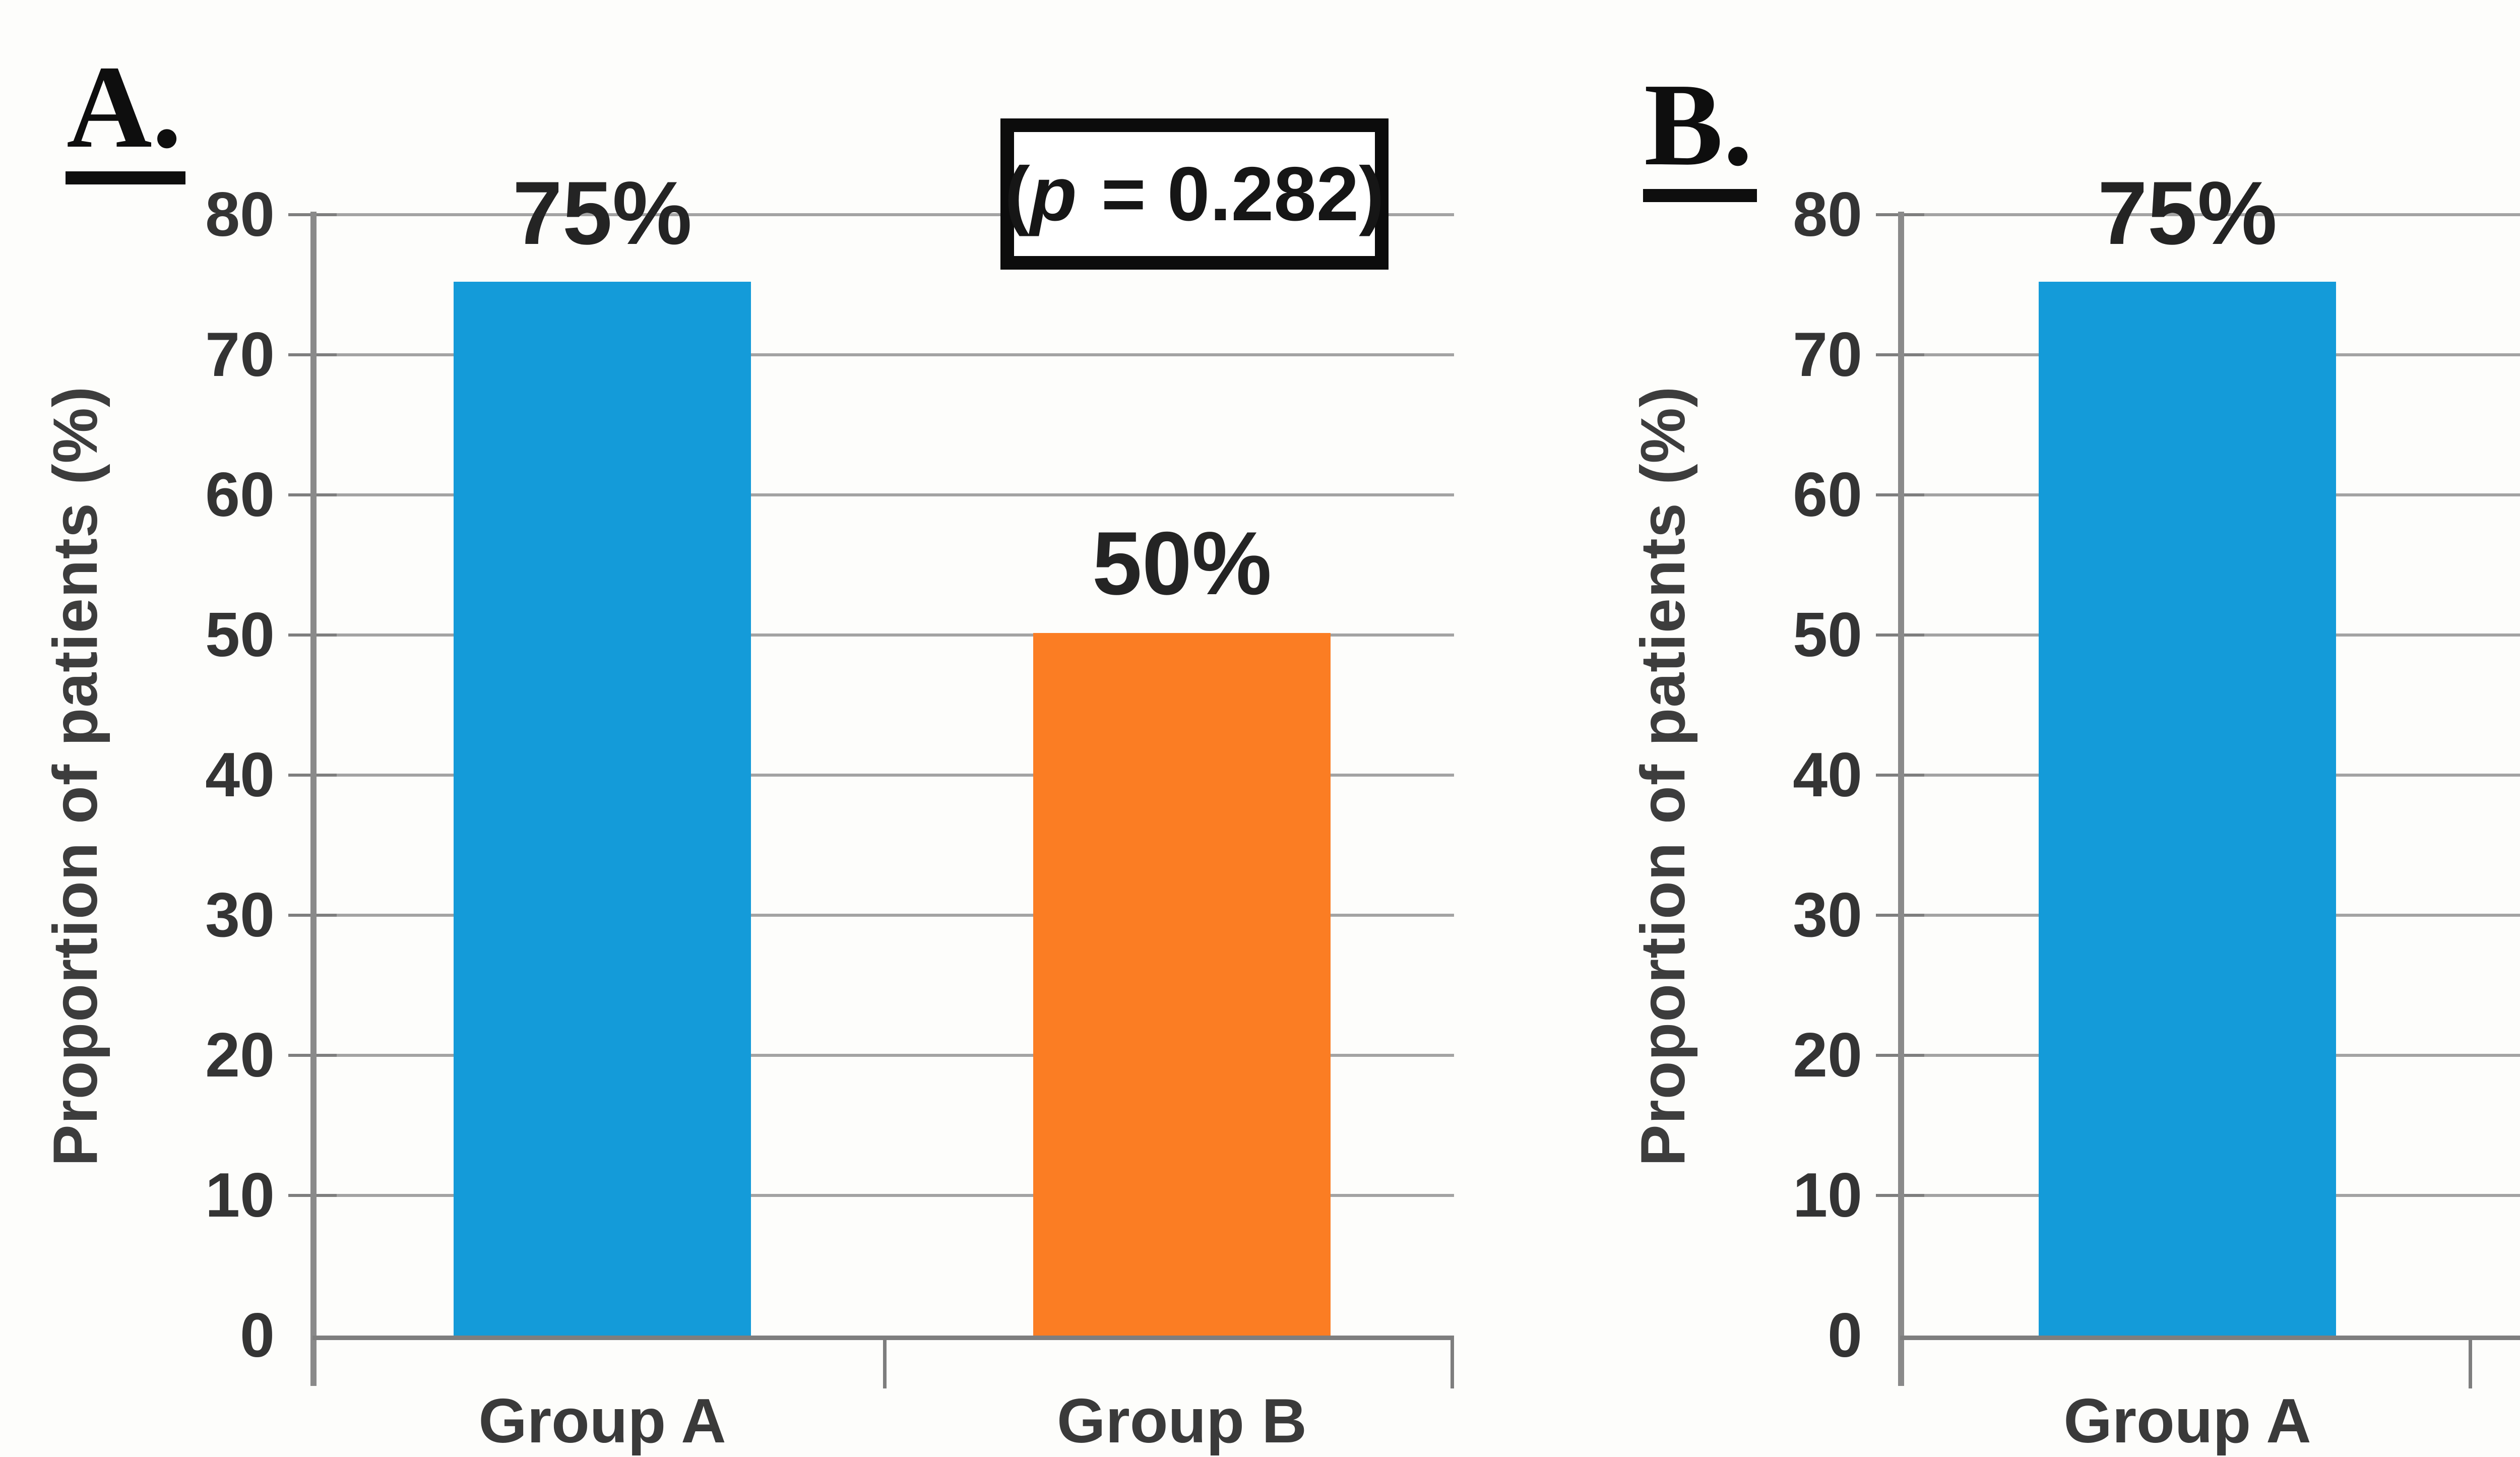 The height and width of the screenshot is (1457, 2520). What do you see at coordinates (1700, 134) in the screenshot?
I see `panel-letter-b: B.` at bounding box center [1700, 134].